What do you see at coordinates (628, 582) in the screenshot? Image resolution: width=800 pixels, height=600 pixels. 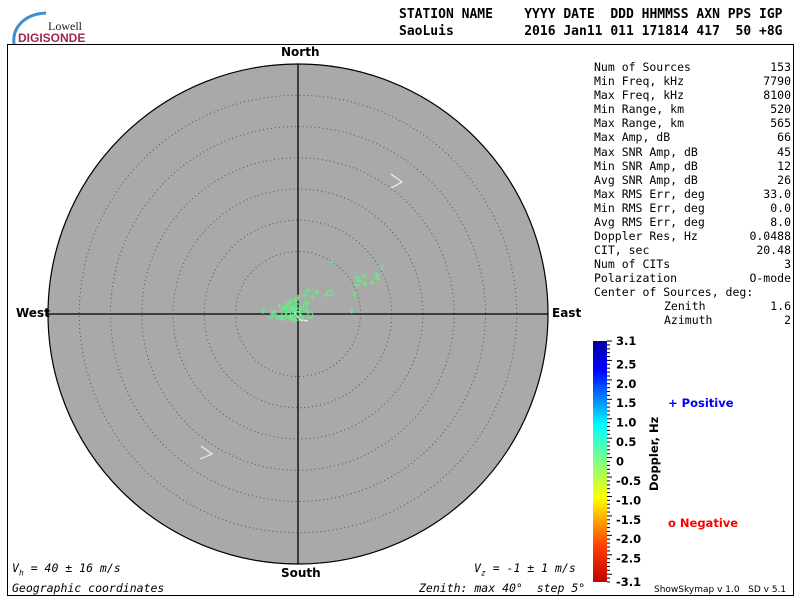 I see `colorbar-tick-label: -3.1` at bounding box center [628, 582].